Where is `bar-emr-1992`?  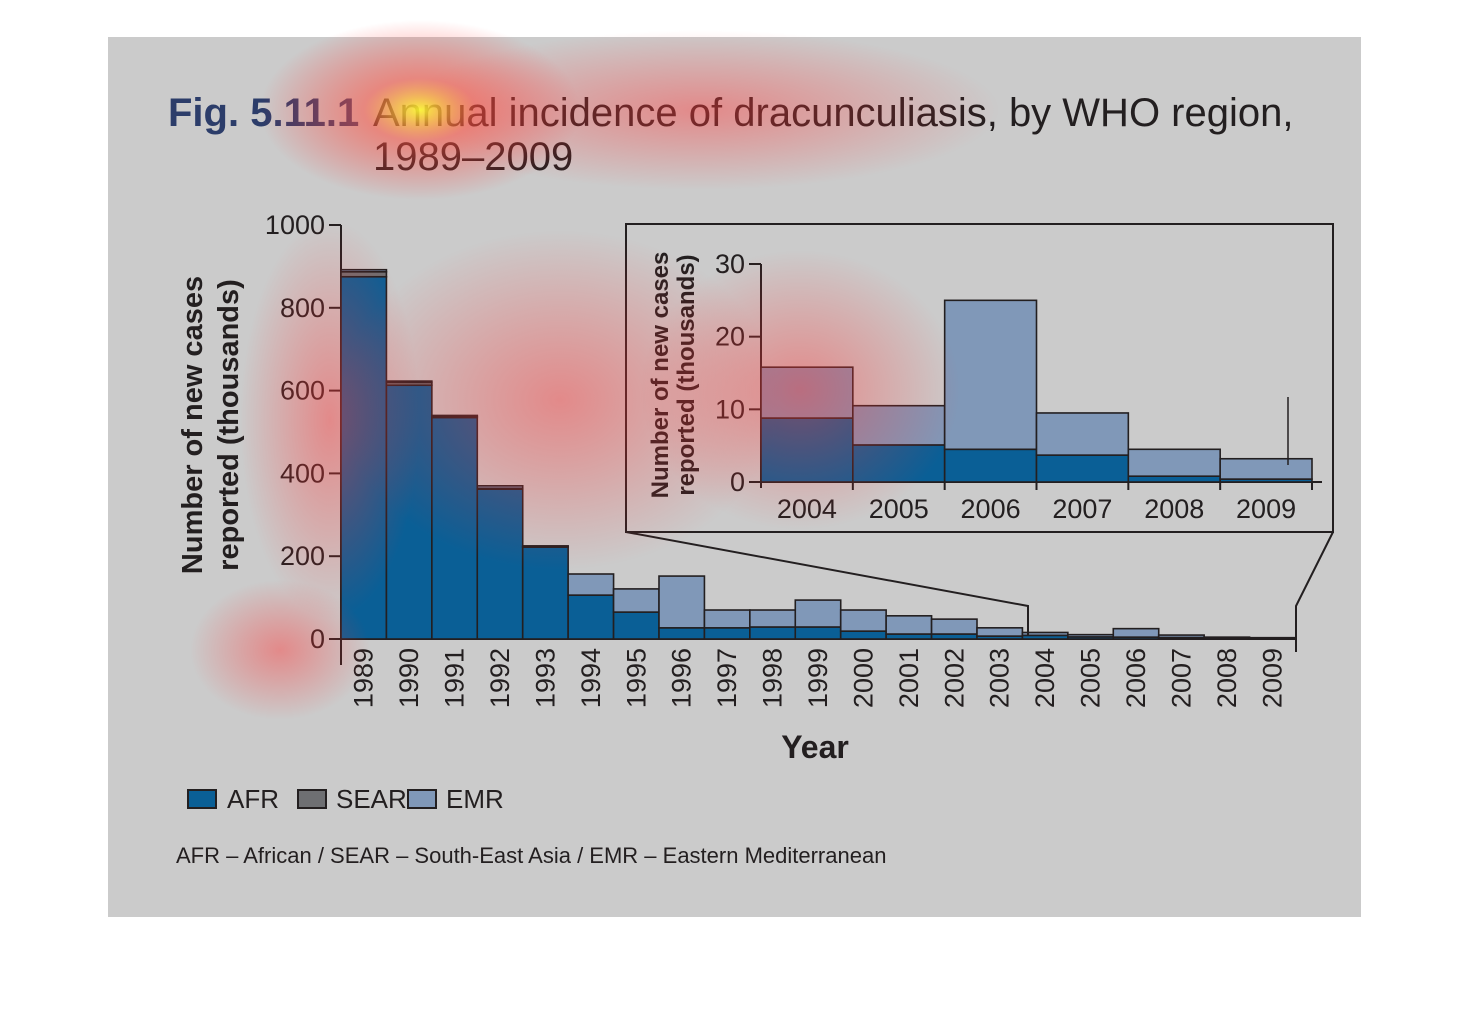
bar-emr-1992 is located at coordinates (499, 487).